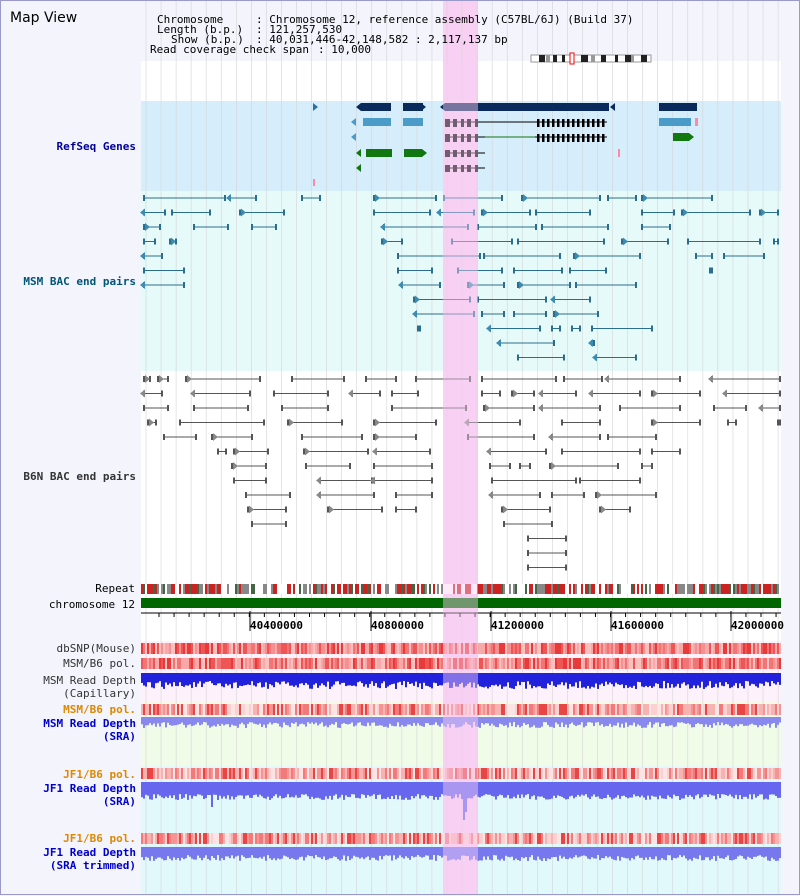 Image resolution: width=800 pixels, height=896 pixels. Describe the element at coordinates (99, 663) in the screenshot. I see `msm-b6-pol-label: MSM/B6 pol.` at that location.